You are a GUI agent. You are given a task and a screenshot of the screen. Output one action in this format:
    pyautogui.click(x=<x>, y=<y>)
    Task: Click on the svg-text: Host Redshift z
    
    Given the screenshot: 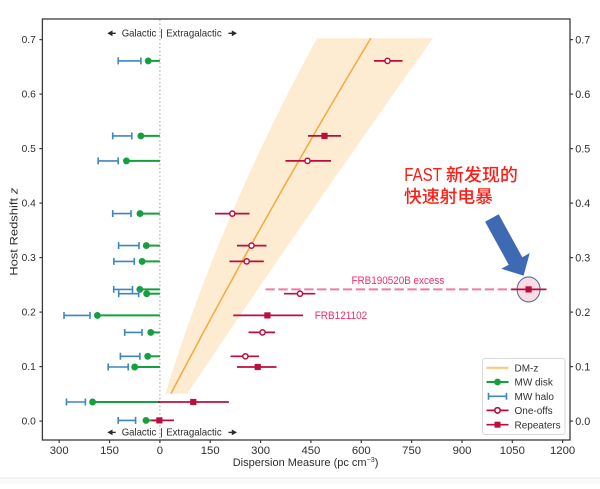 What is the action you would take?
    pyautogui.click(x=15, y=231)
    